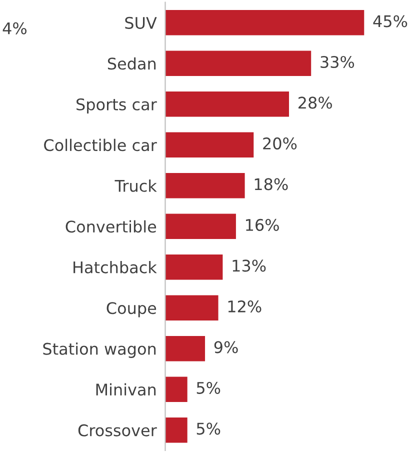  What do you see at coordinates (99, 350) in the screenshot?
I see `y-tick-label: Station wagon` at bounding box center [99, 350].